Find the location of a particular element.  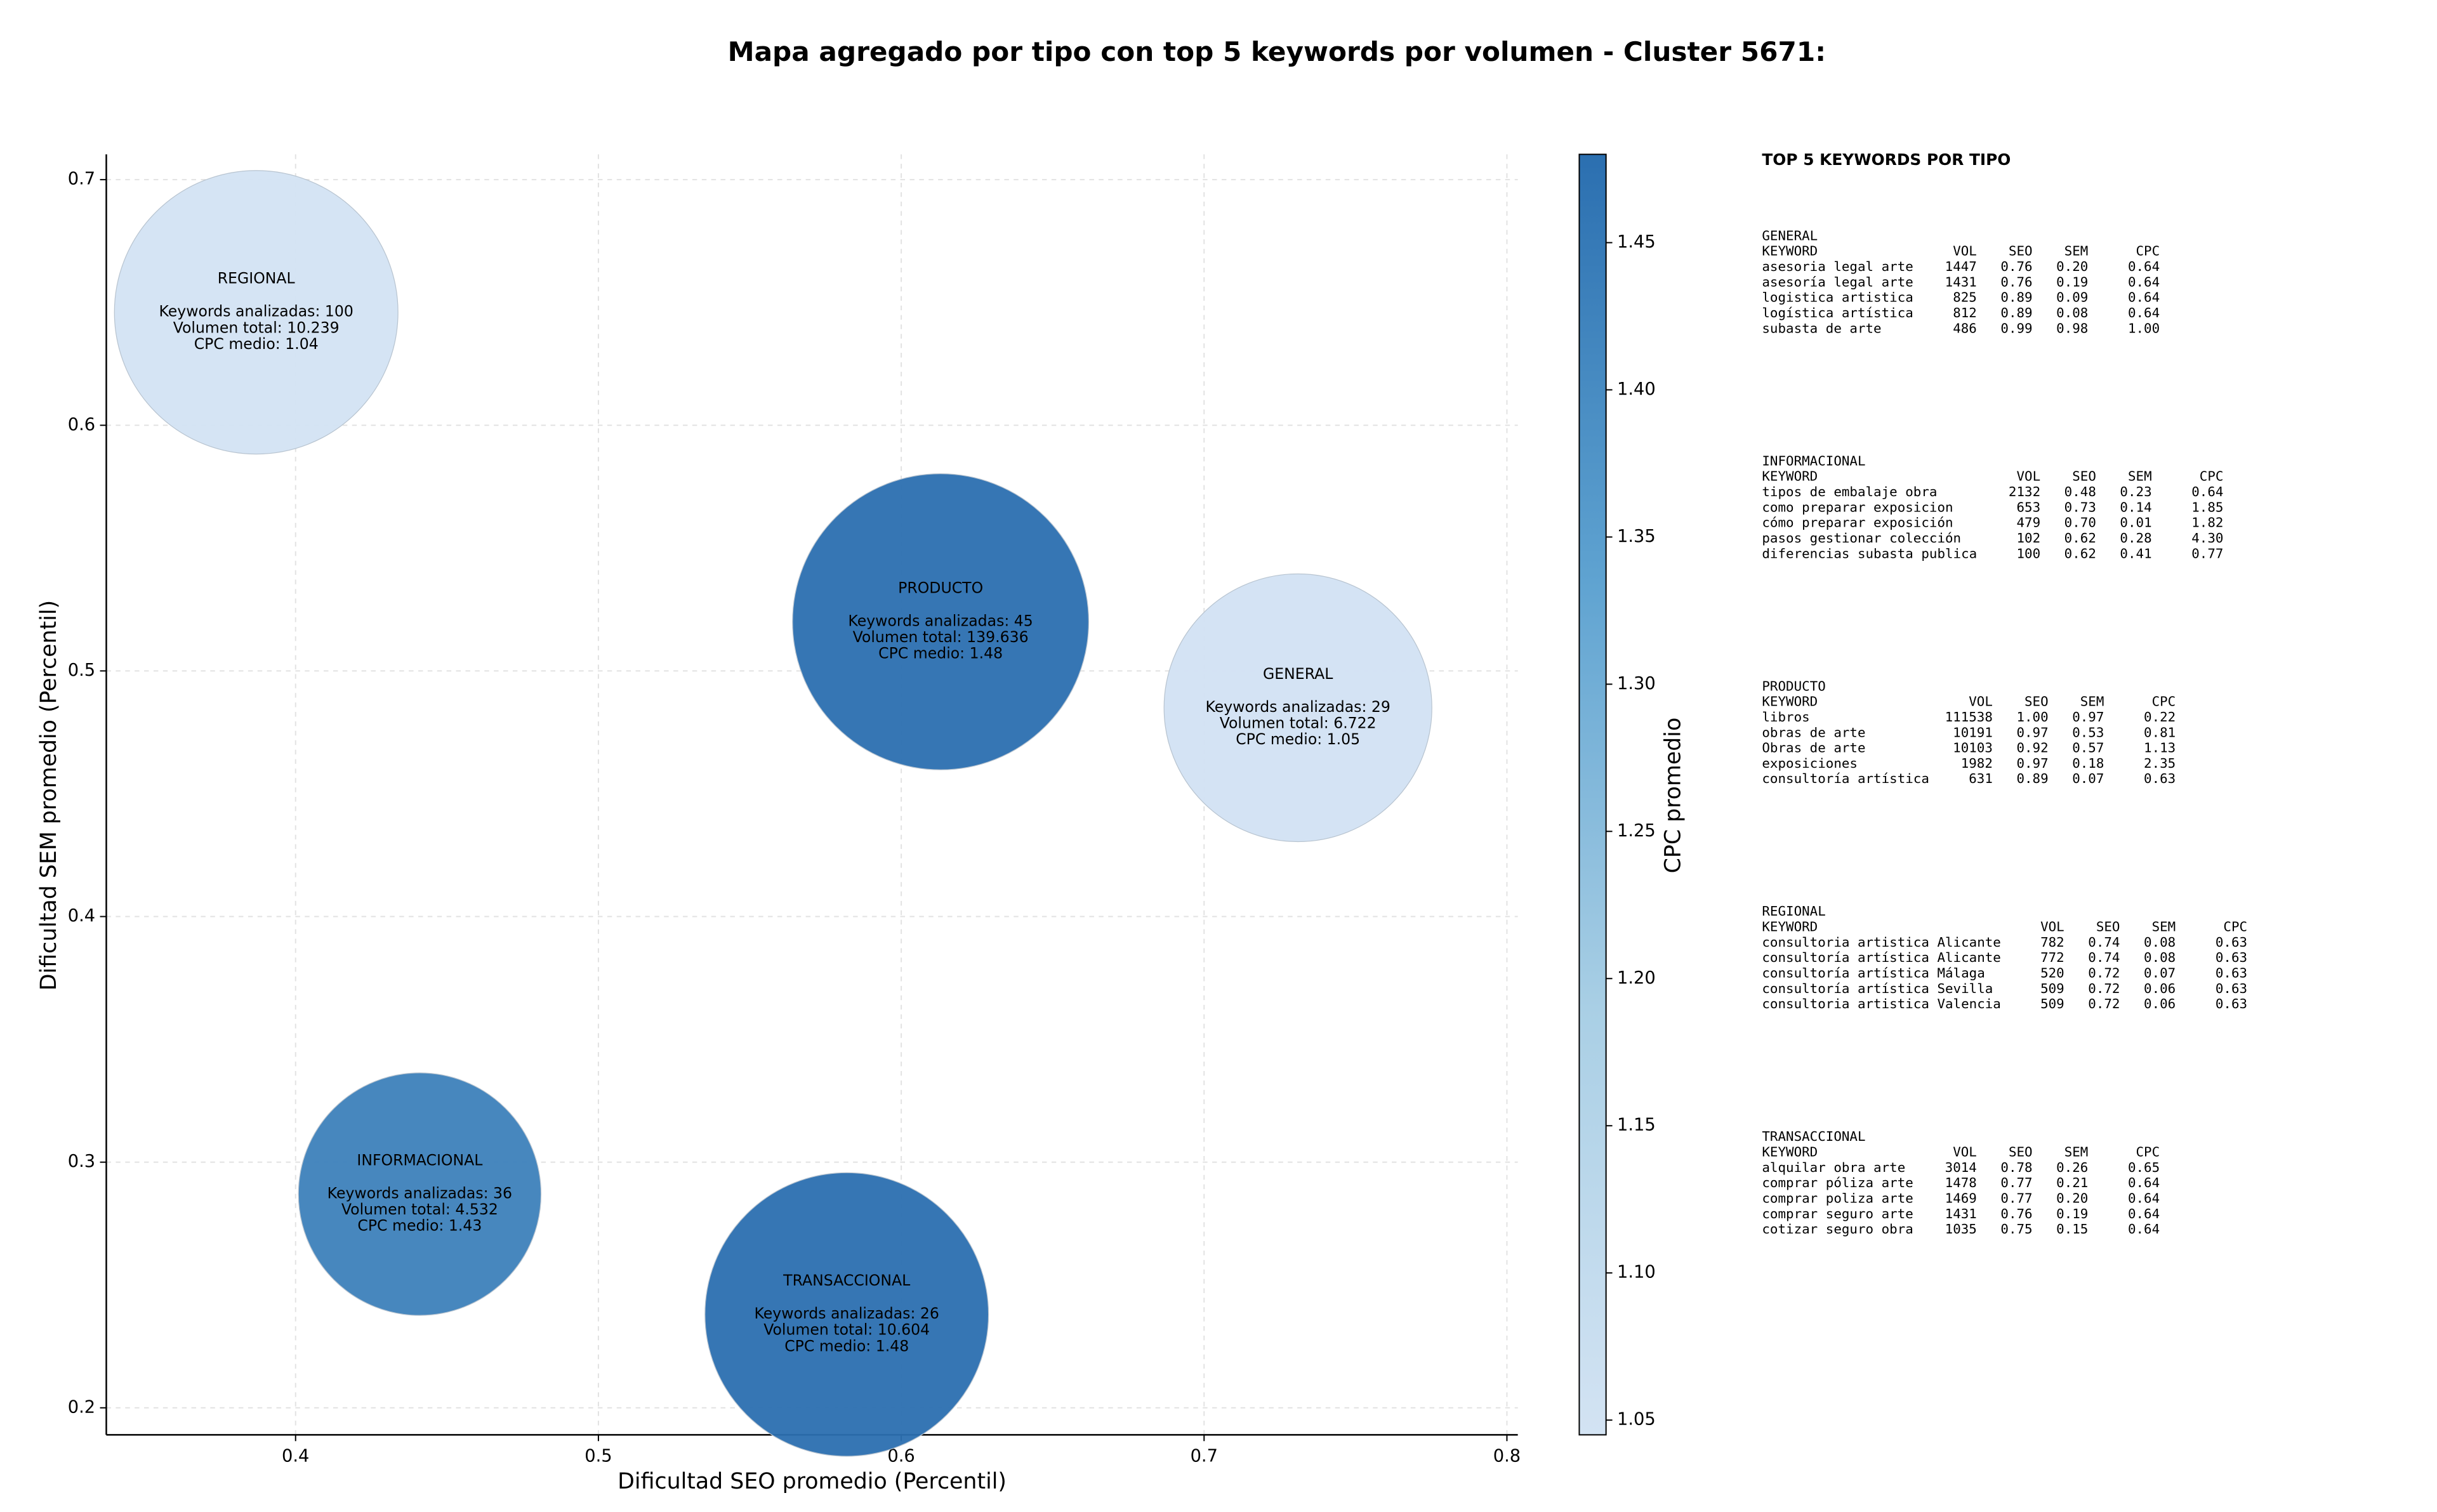

table-cell: 0.28 is located at coordinates (2135, 538).